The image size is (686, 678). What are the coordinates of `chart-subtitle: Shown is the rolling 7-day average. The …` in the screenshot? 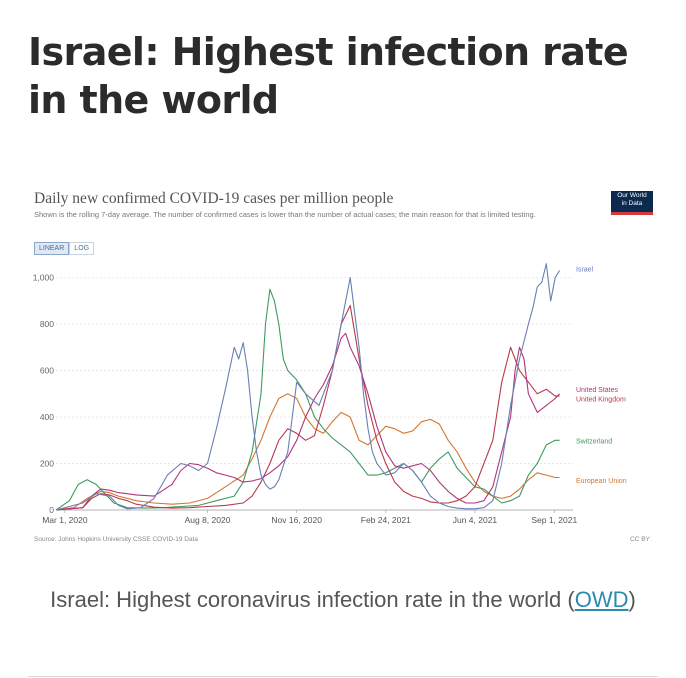 It's located at (285, 214).